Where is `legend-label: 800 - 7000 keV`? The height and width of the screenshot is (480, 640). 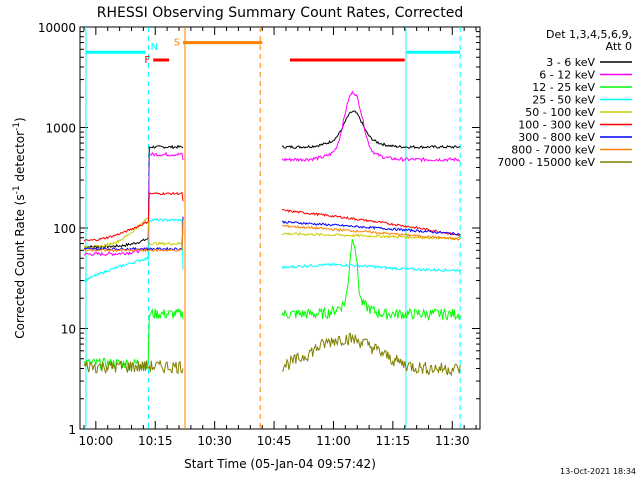
legend-label: 800 - 7000 keV is located at coordinates (553, 150).